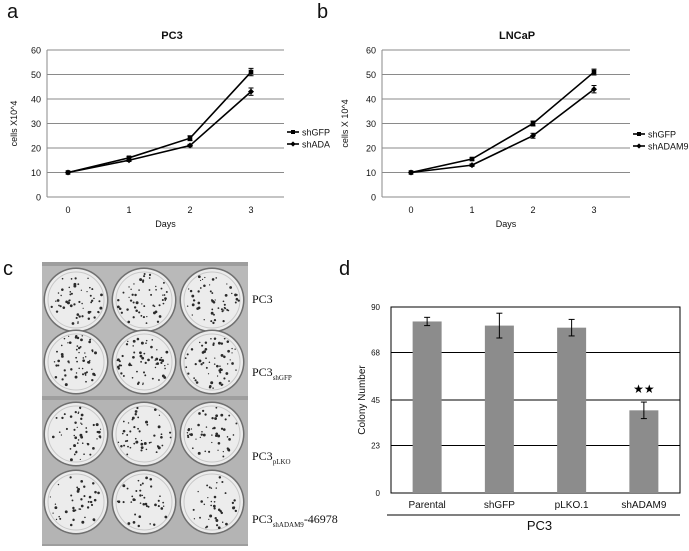 The image size is (689, 551). What do you see at coordinates (36, 100) in the screenshot?
I see `y-tick-label: 40` at bounding box center [36, 100].